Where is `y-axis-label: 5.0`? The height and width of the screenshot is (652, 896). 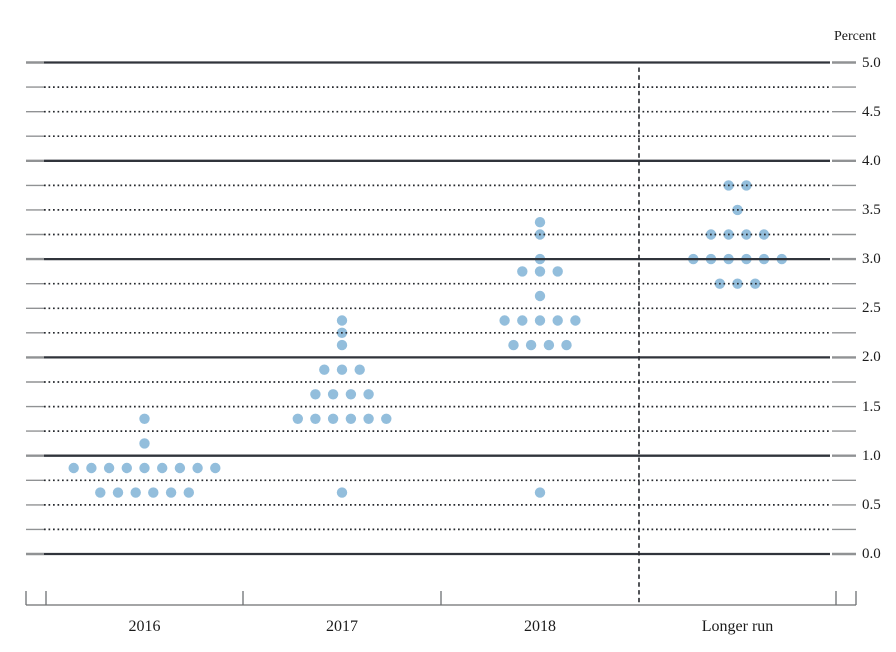 y-axis-label: 5.0 is located at coordinates (871, 62).